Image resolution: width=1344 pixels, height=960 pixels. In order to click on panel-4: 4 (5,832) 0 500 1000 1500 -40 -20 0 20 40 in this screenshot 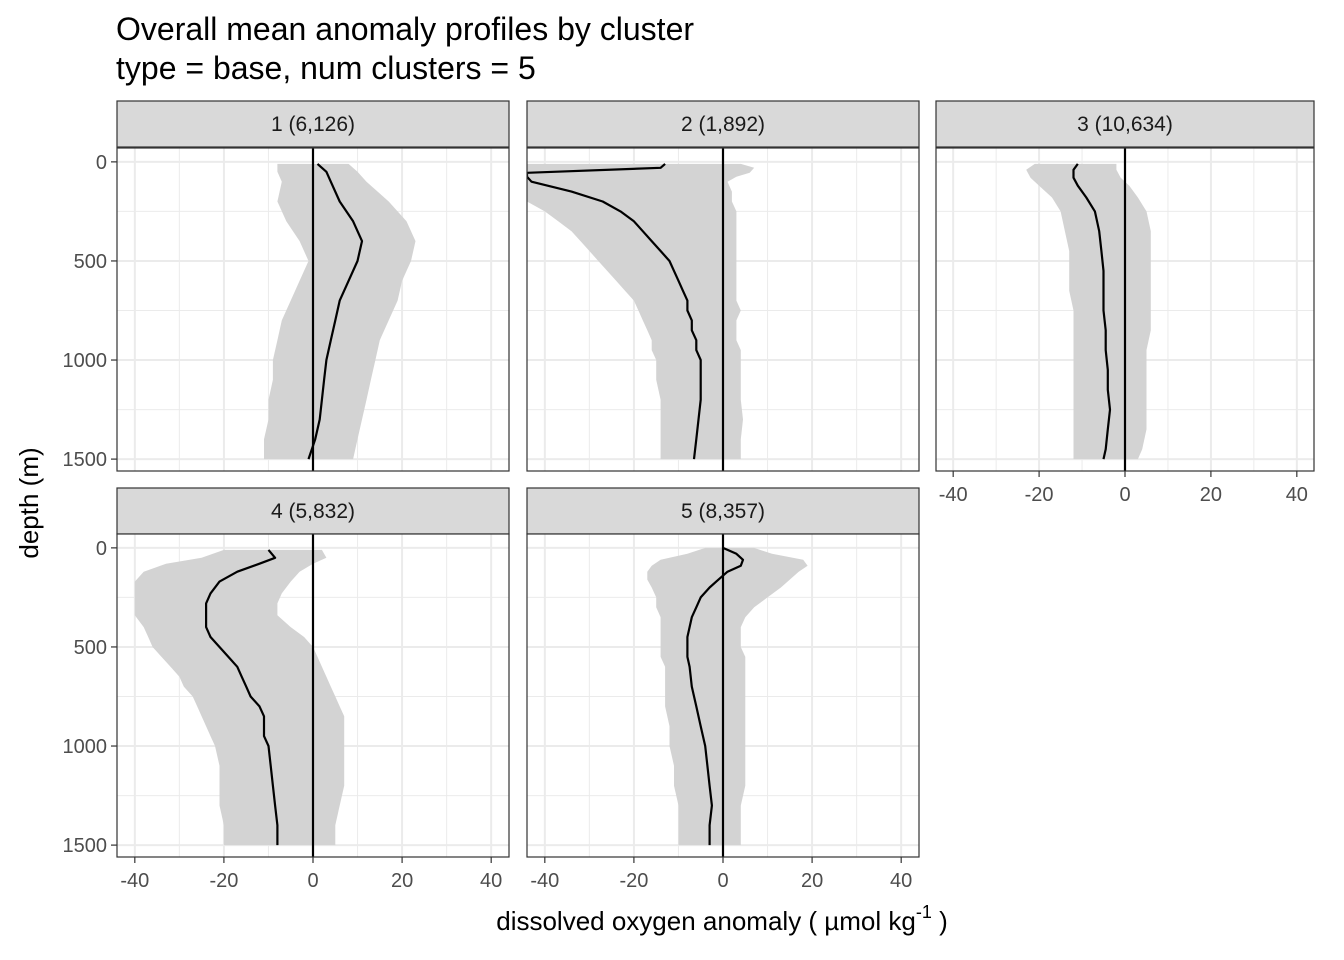, I will do `click(286, 689)`.